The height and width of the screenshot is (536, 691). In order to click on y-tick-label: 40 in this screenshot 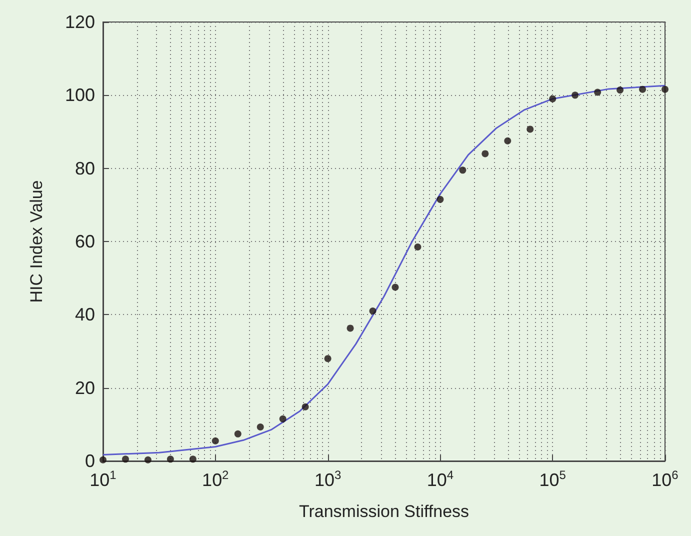, I will do `click(84, 314)`.